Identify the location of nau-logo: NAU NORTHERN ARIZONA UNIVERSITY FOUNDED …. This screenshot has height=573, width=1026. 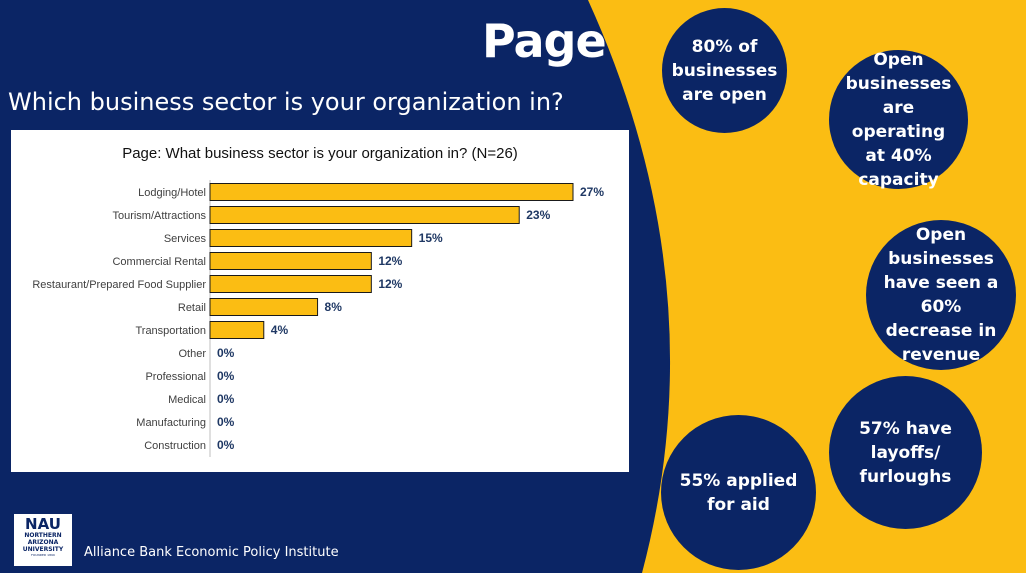
(43, 540).